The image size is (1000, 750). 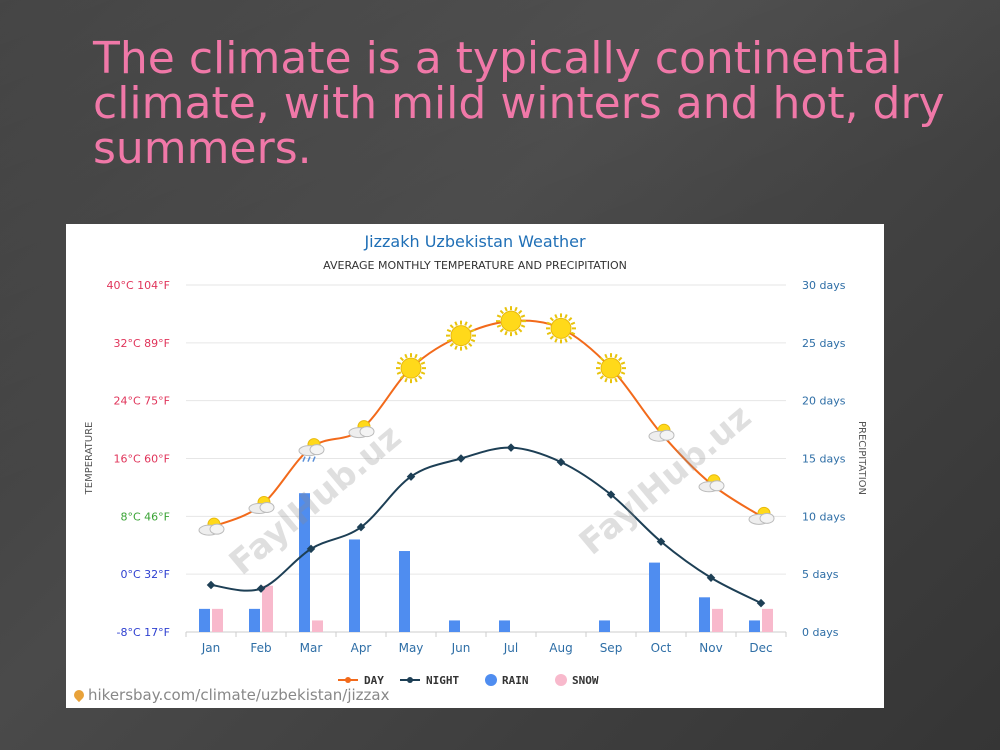 I want to click on y-axis-title: TEMPERATURE, so click(x=89, y=459).